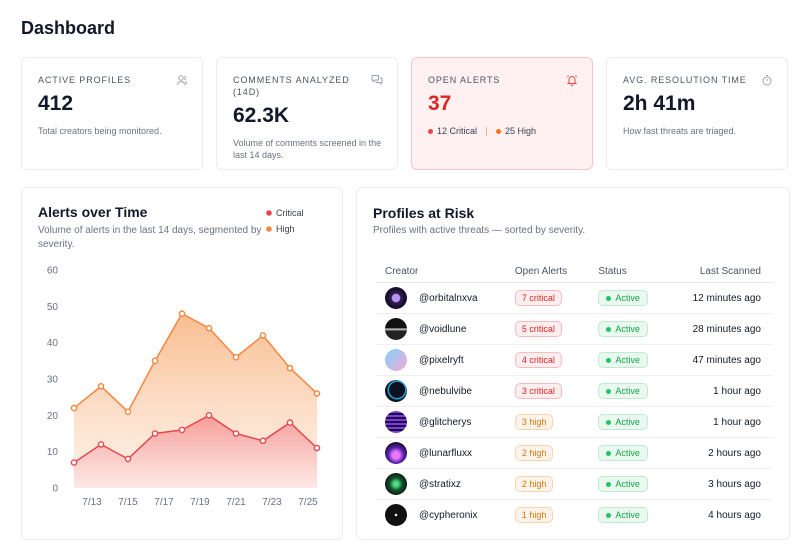 This screenshot has height=555, width=800. I want to click on table-row: @cypheronix 1 high Active 4 hours ago, so click(574, 515).